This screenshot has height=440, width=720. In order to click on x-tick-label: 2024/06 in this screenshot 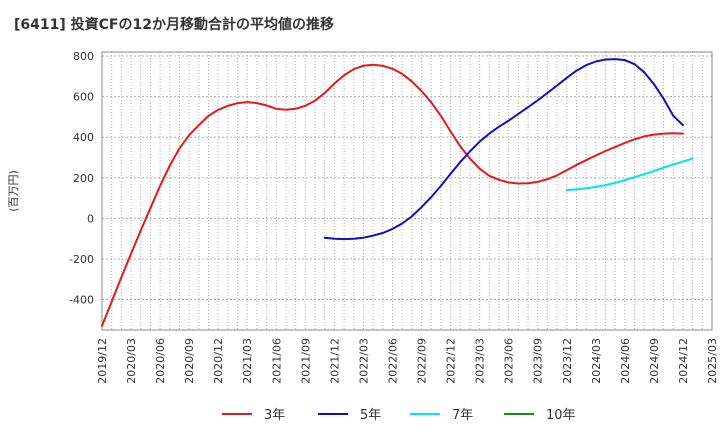, I will do `click(625, 361)`.